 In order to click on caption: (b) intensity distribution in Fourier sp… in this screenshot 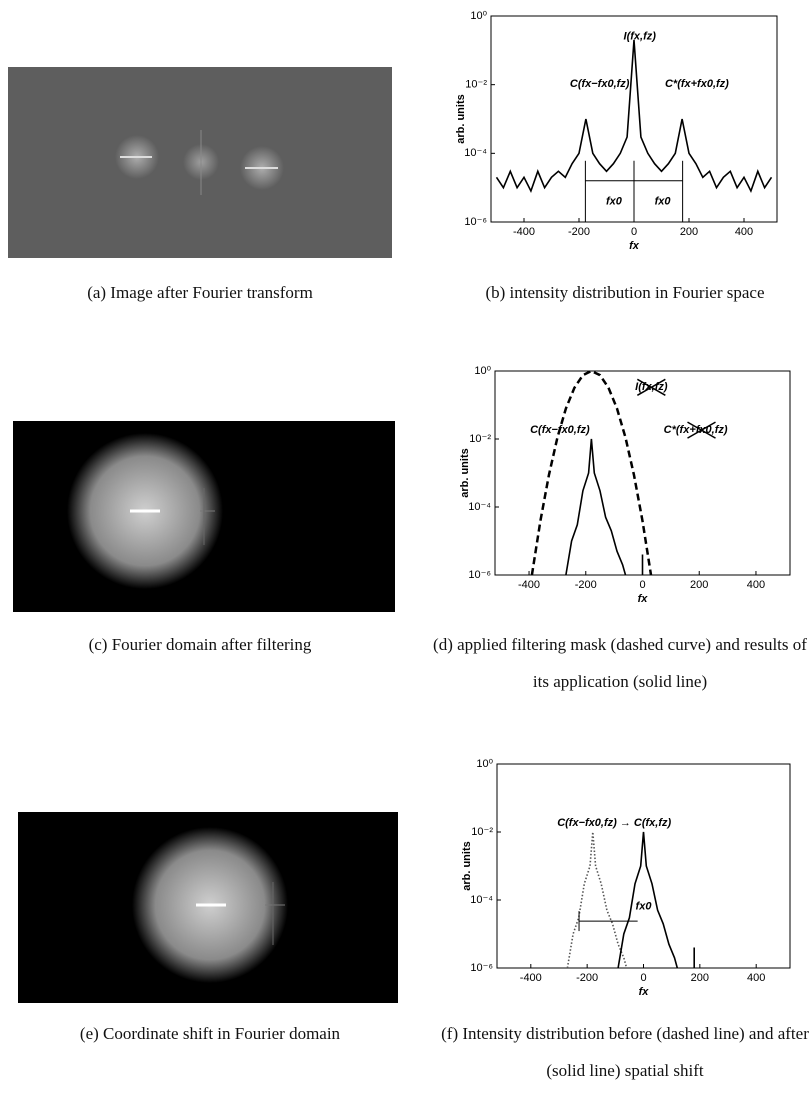, I will do `click(625, 292)`.